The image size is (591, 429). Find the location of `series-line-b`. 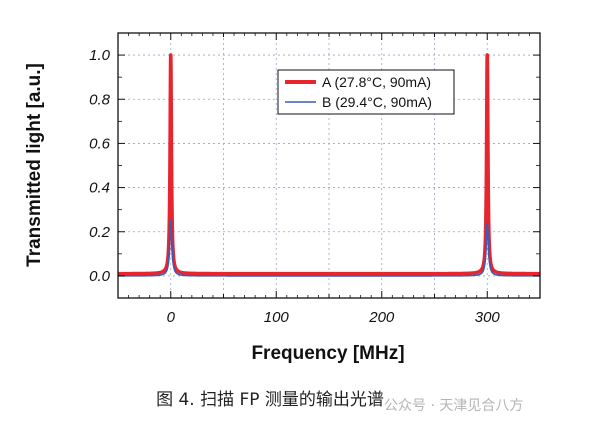

series-line-b is located at coordinates (329, 248).